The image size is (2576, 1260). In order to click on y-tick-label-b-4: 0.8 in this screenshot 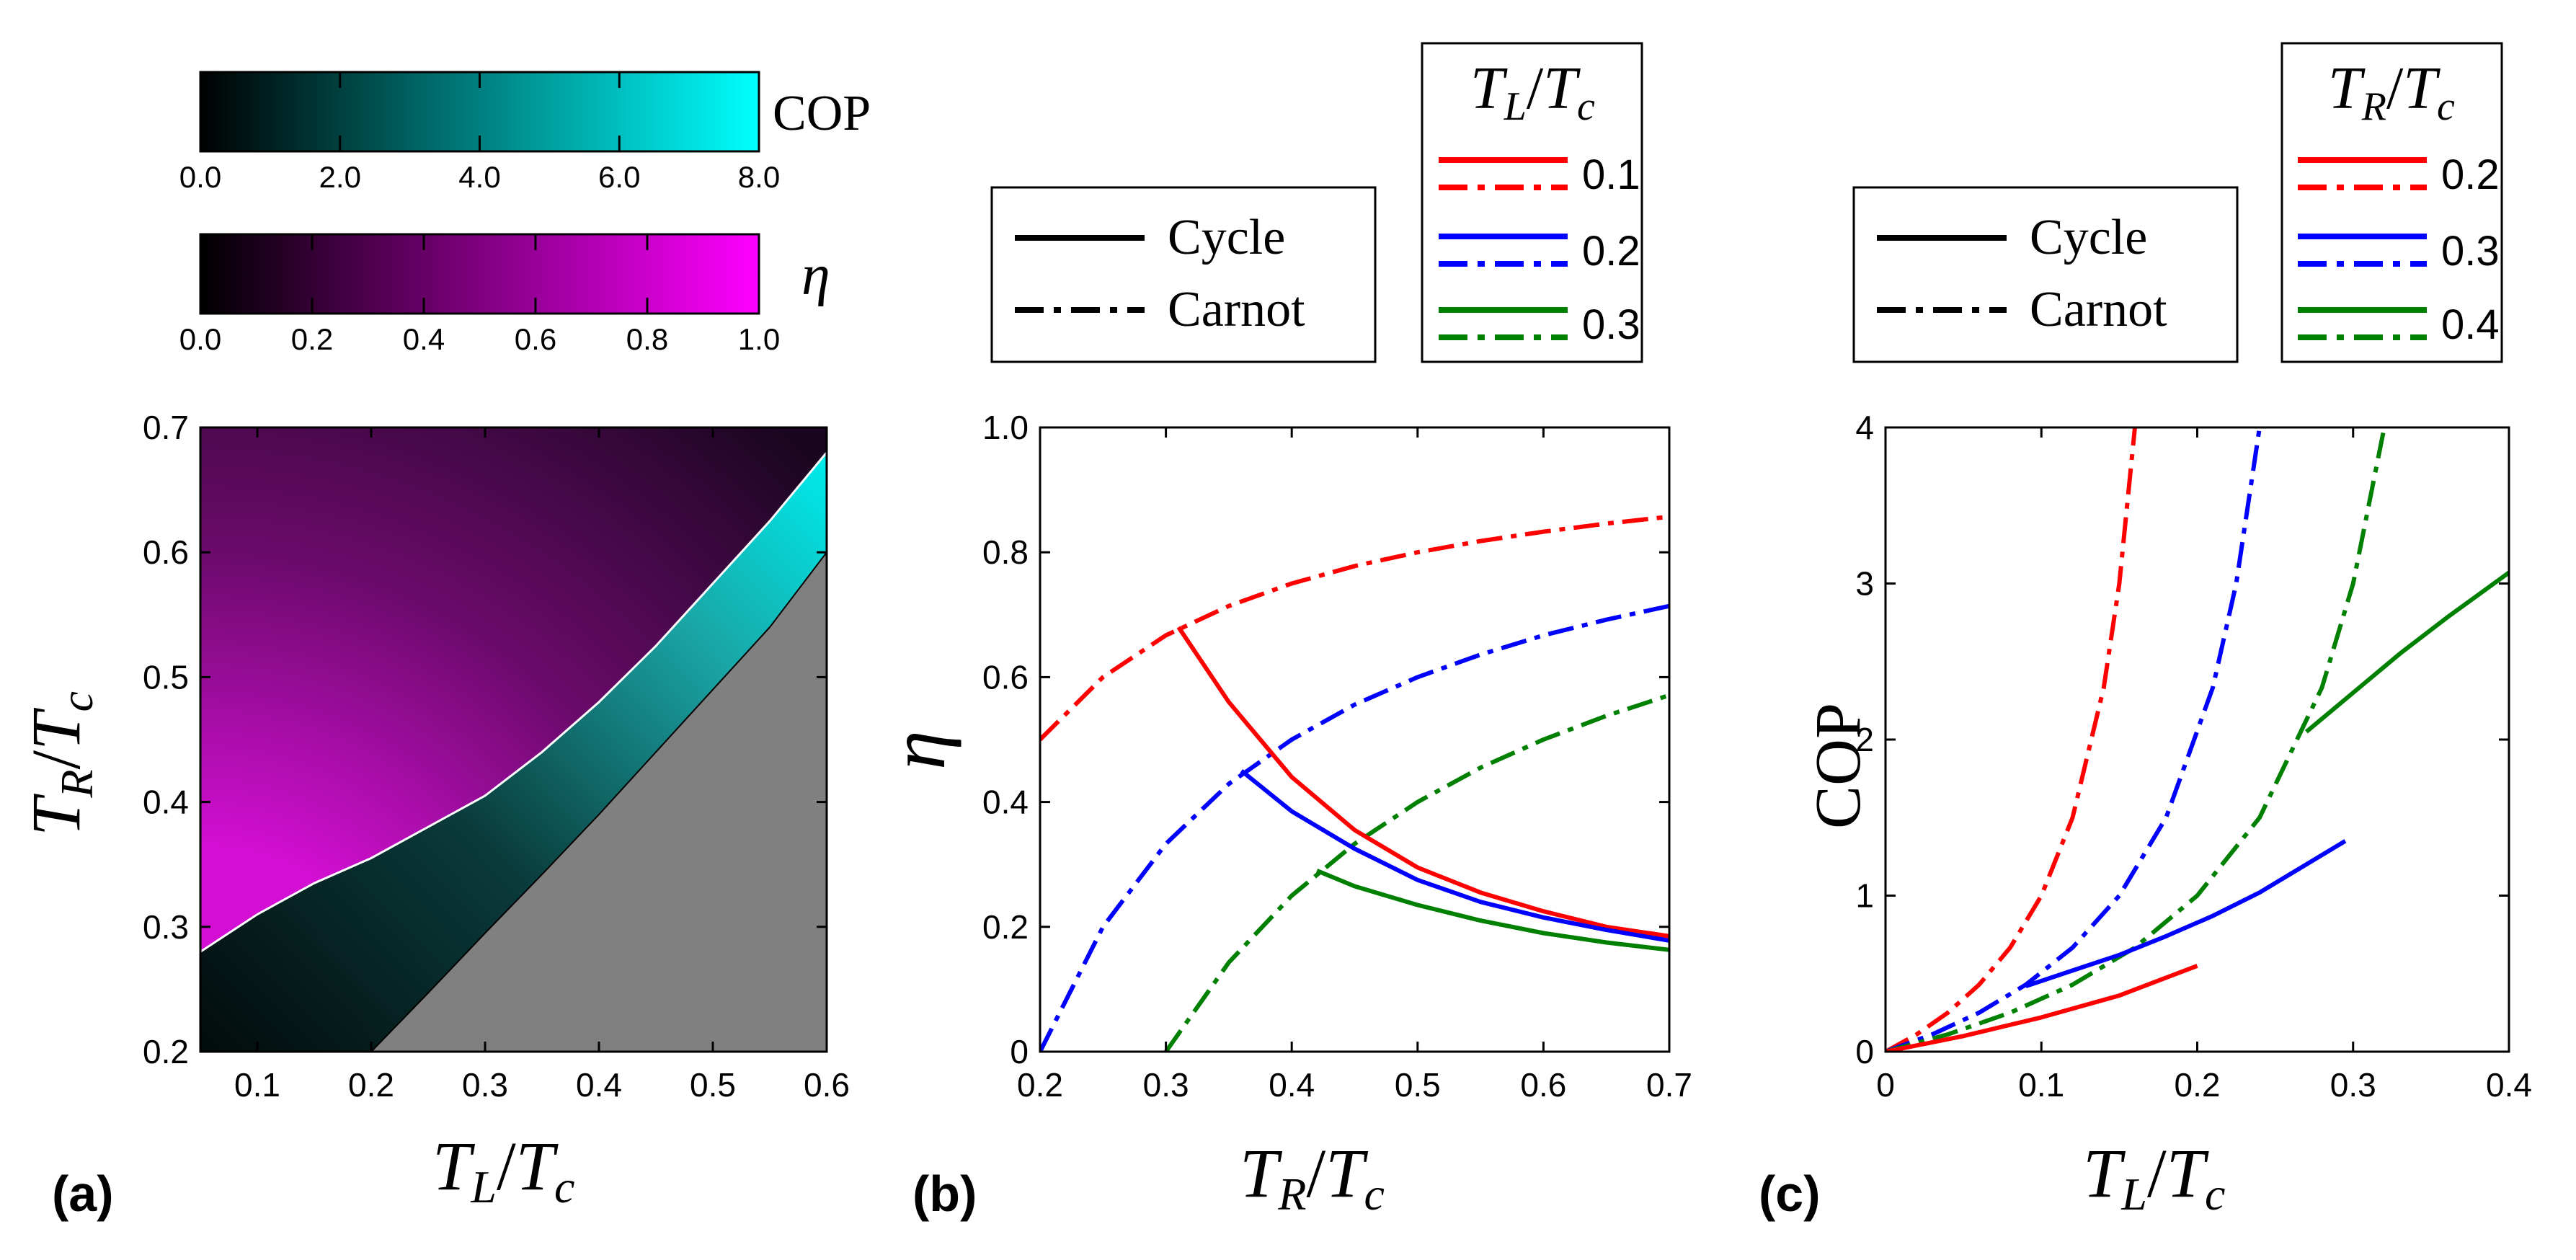, I will do `click(1005, 552)`.